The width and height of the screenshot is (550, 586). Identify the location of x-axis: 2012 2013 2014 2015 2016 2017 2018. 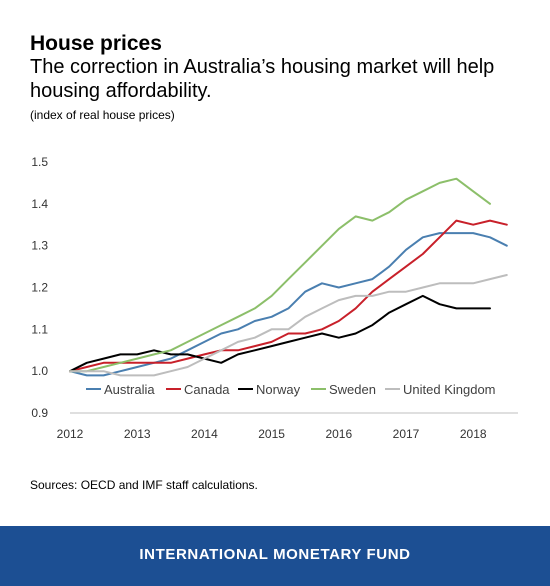
(287, 426).